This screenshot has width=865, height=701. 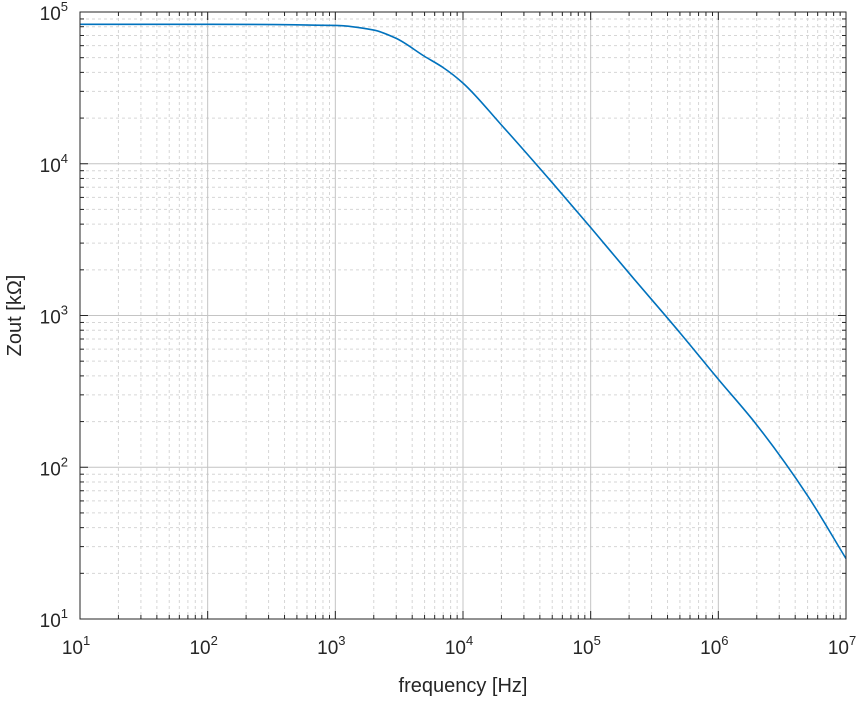 I want to click on y-tick-label: 10⁵, so click(x=54, y=12).